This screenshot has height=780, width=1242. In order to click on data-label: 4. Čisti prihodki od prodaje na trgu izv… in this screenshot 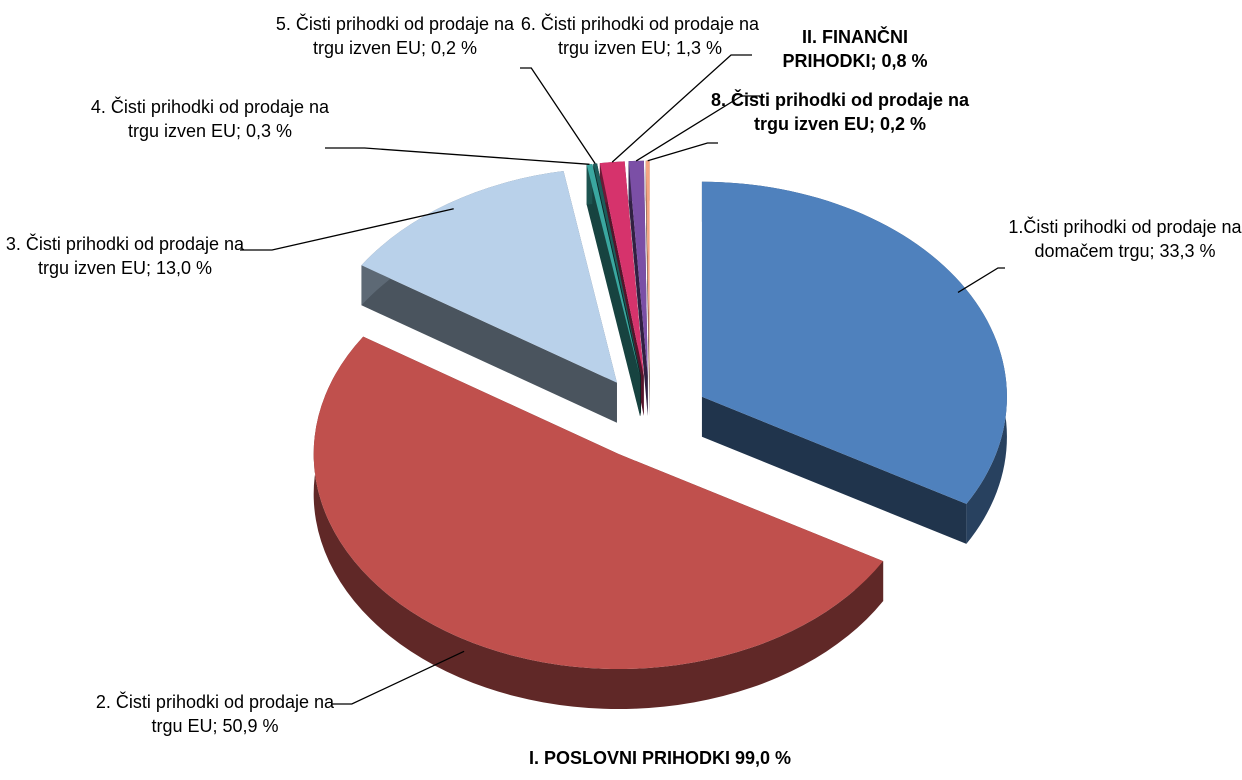, I will do `click(210, 119)`.